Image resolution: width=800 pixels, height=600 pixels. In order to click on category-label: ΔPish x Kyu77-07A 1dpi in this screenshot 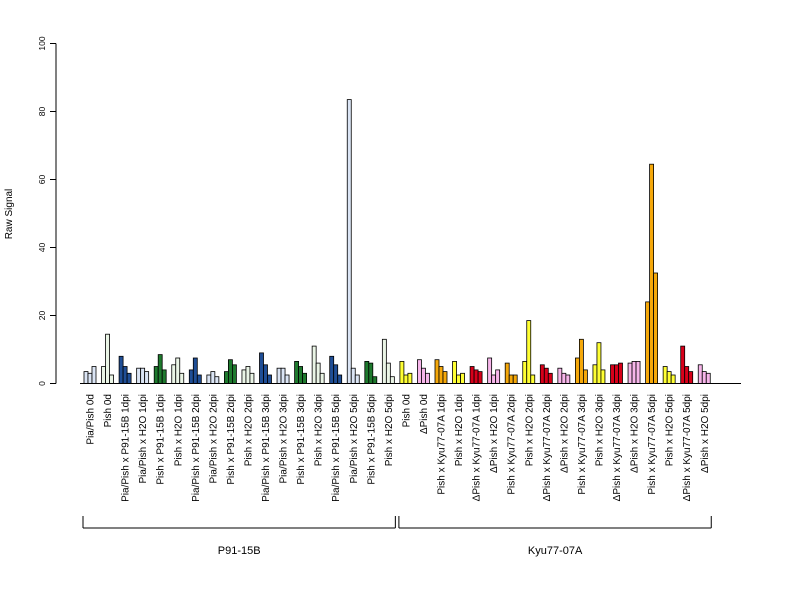, I will do `click(477, 447)`.